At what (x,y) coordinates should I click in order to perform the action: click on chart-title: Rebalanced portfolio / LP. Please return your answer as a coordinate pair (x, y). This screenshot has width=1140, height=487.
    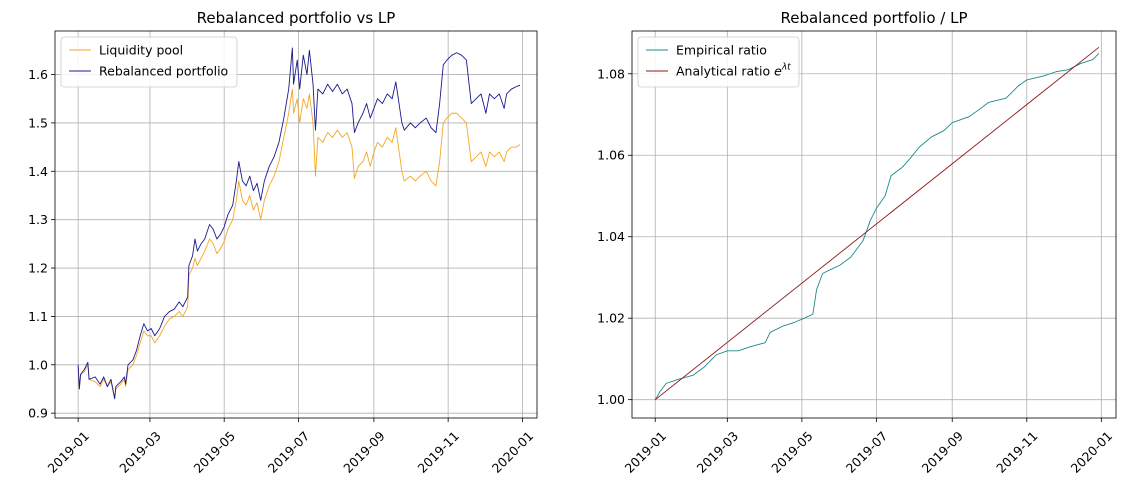
    Looking at the image, I should click on (873, 18).